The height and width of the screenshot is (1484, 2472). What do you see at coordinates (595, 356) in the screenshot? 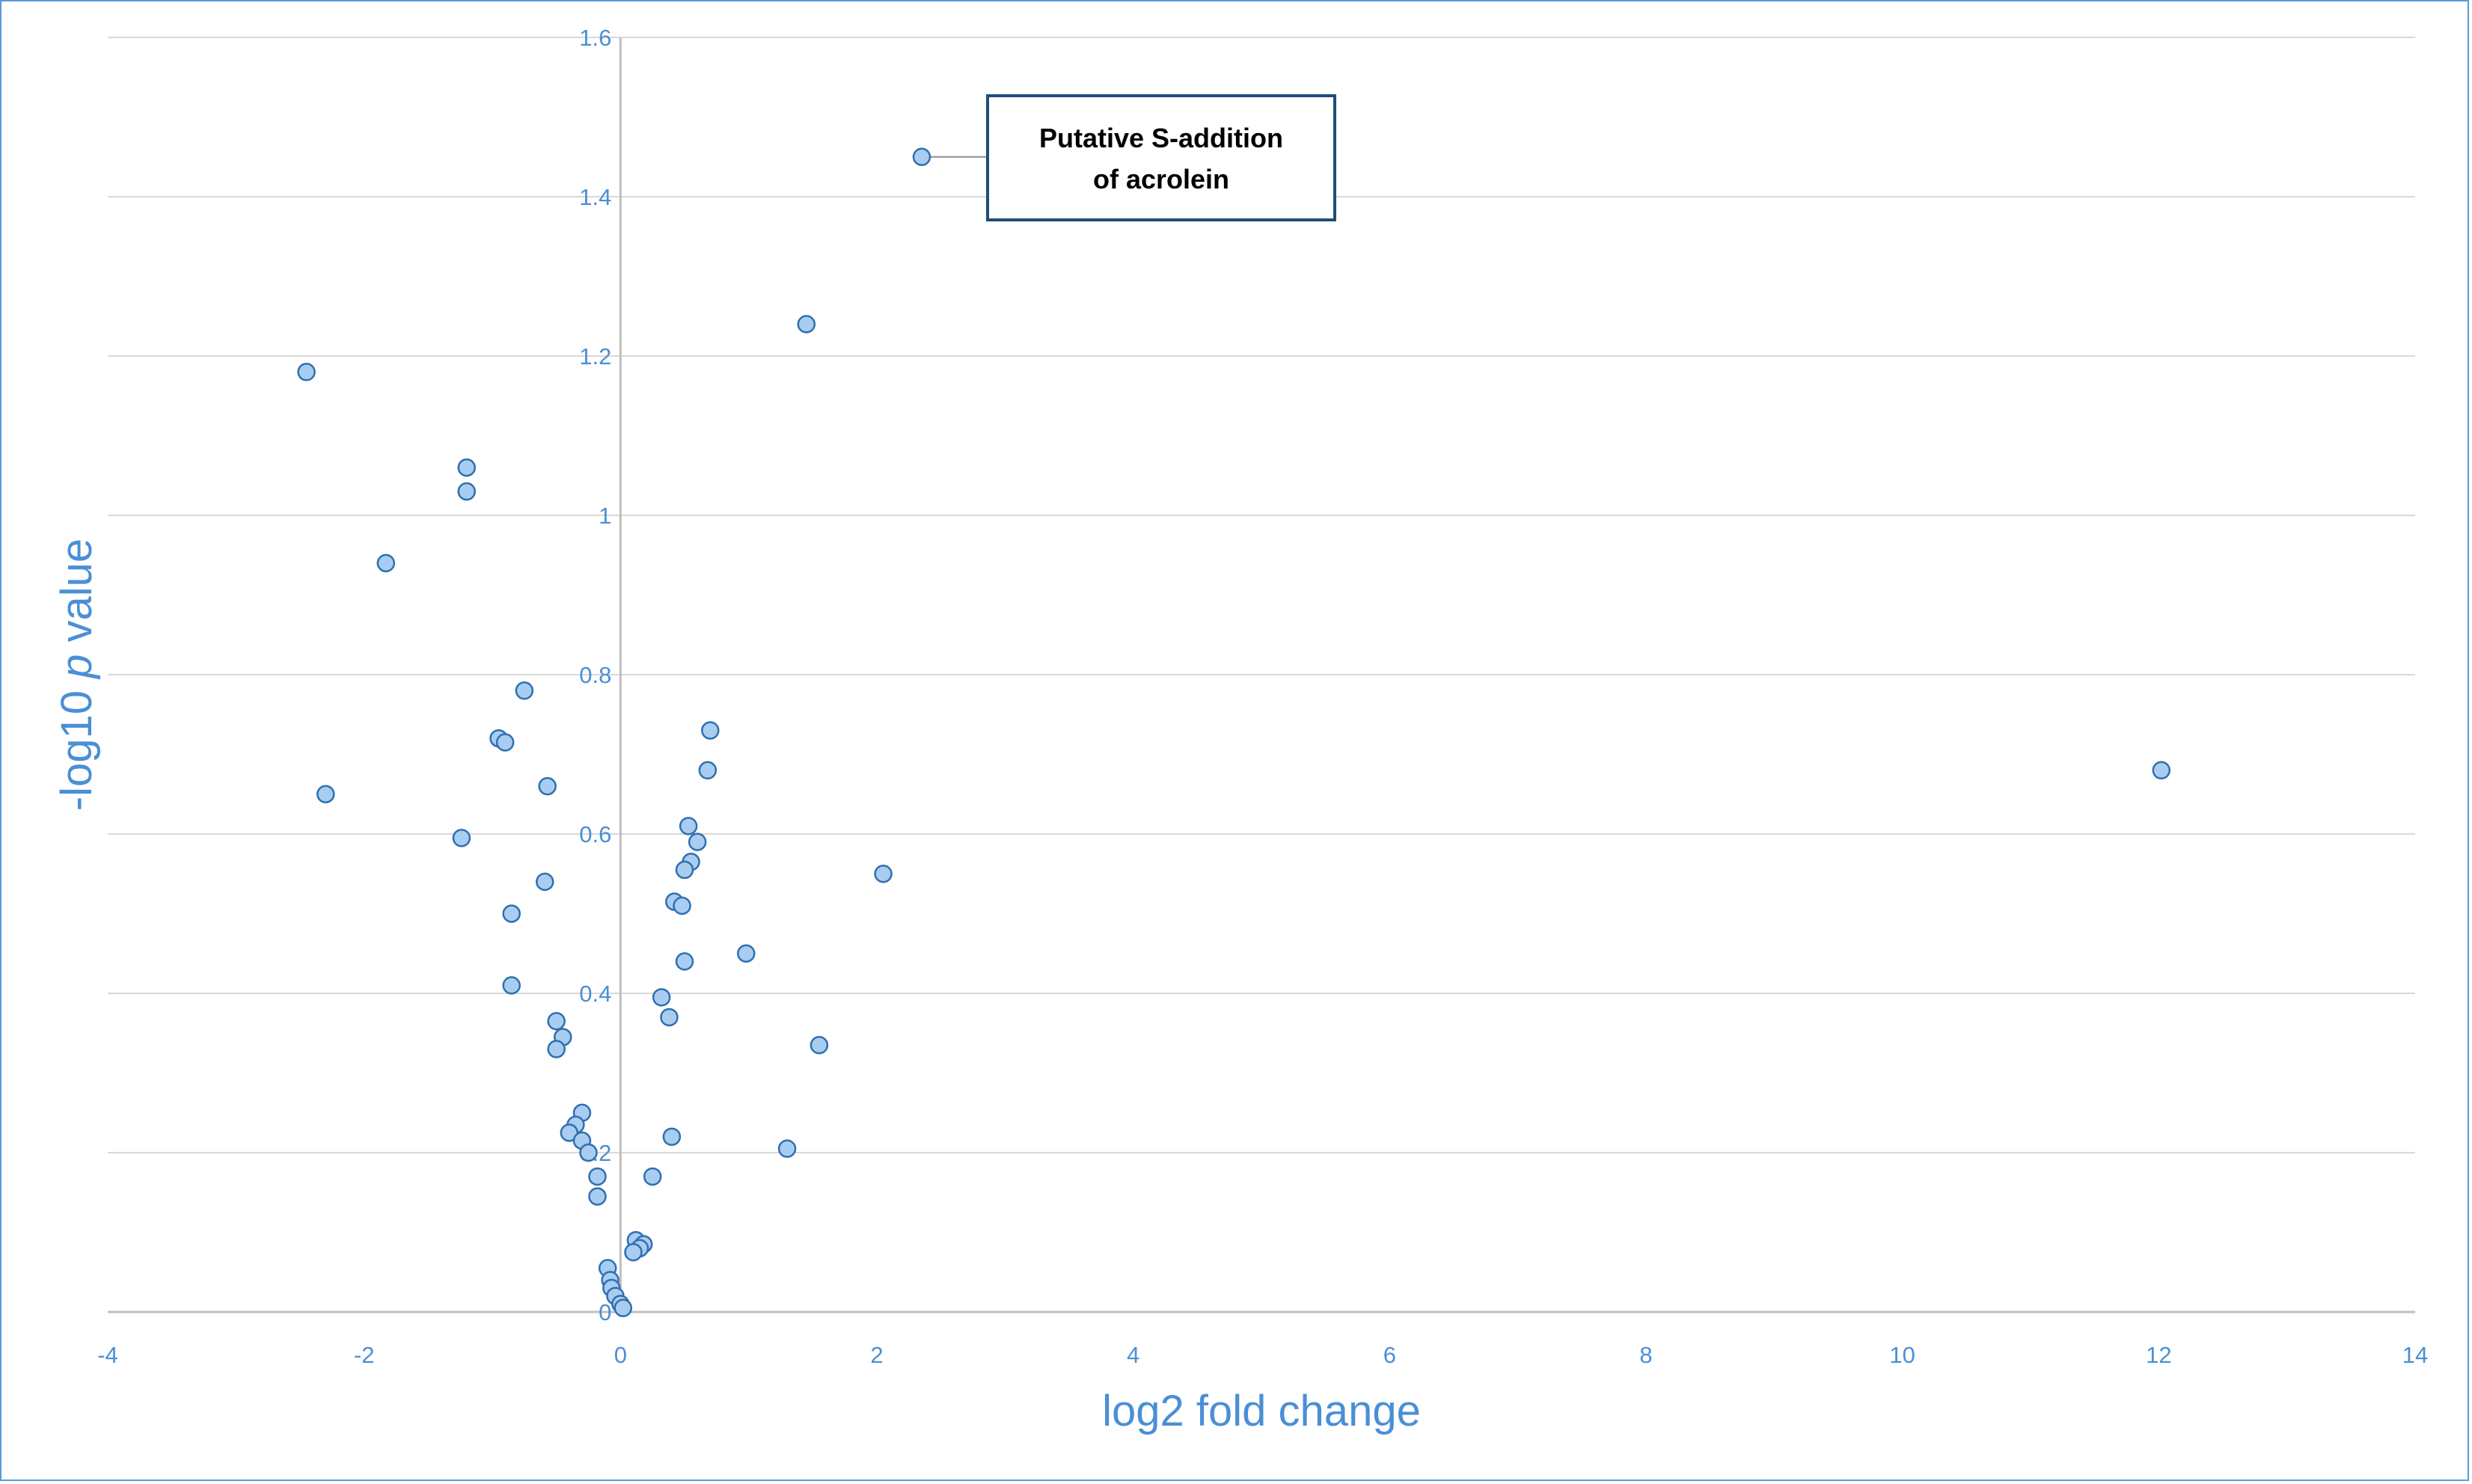
I see `y-tick-label: 1.2` at bounding box center [595, 356].